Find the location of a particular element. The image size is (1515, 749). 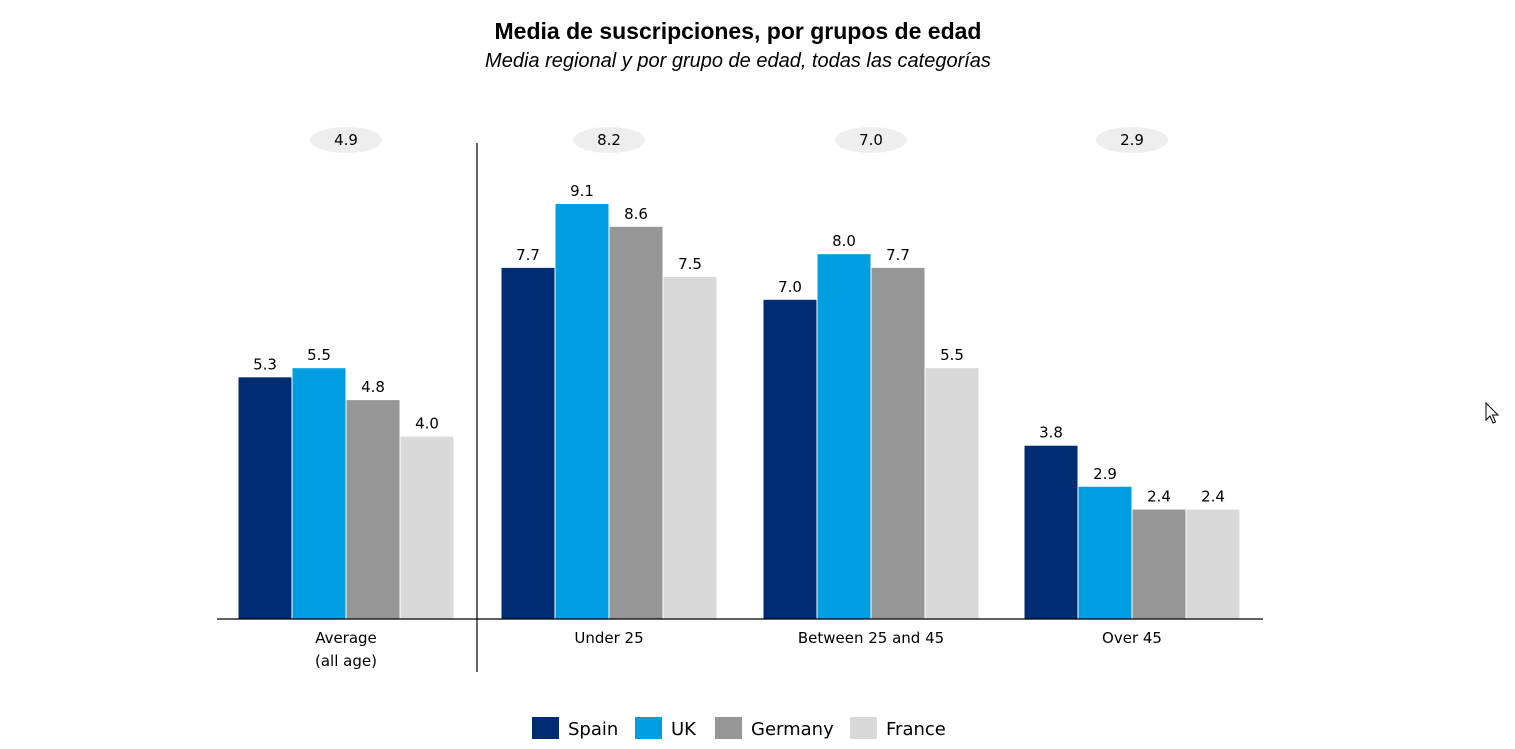

legend-swatch-germany is located at coordinates (728, 728).